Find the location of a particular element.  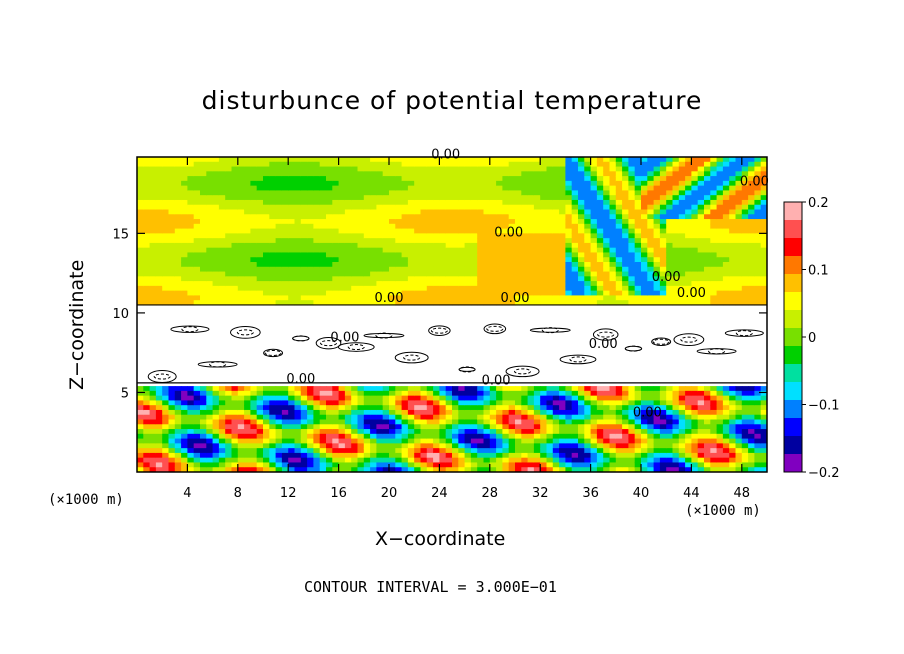

x-tick-label: 28 is located at coordinates (490, 493).